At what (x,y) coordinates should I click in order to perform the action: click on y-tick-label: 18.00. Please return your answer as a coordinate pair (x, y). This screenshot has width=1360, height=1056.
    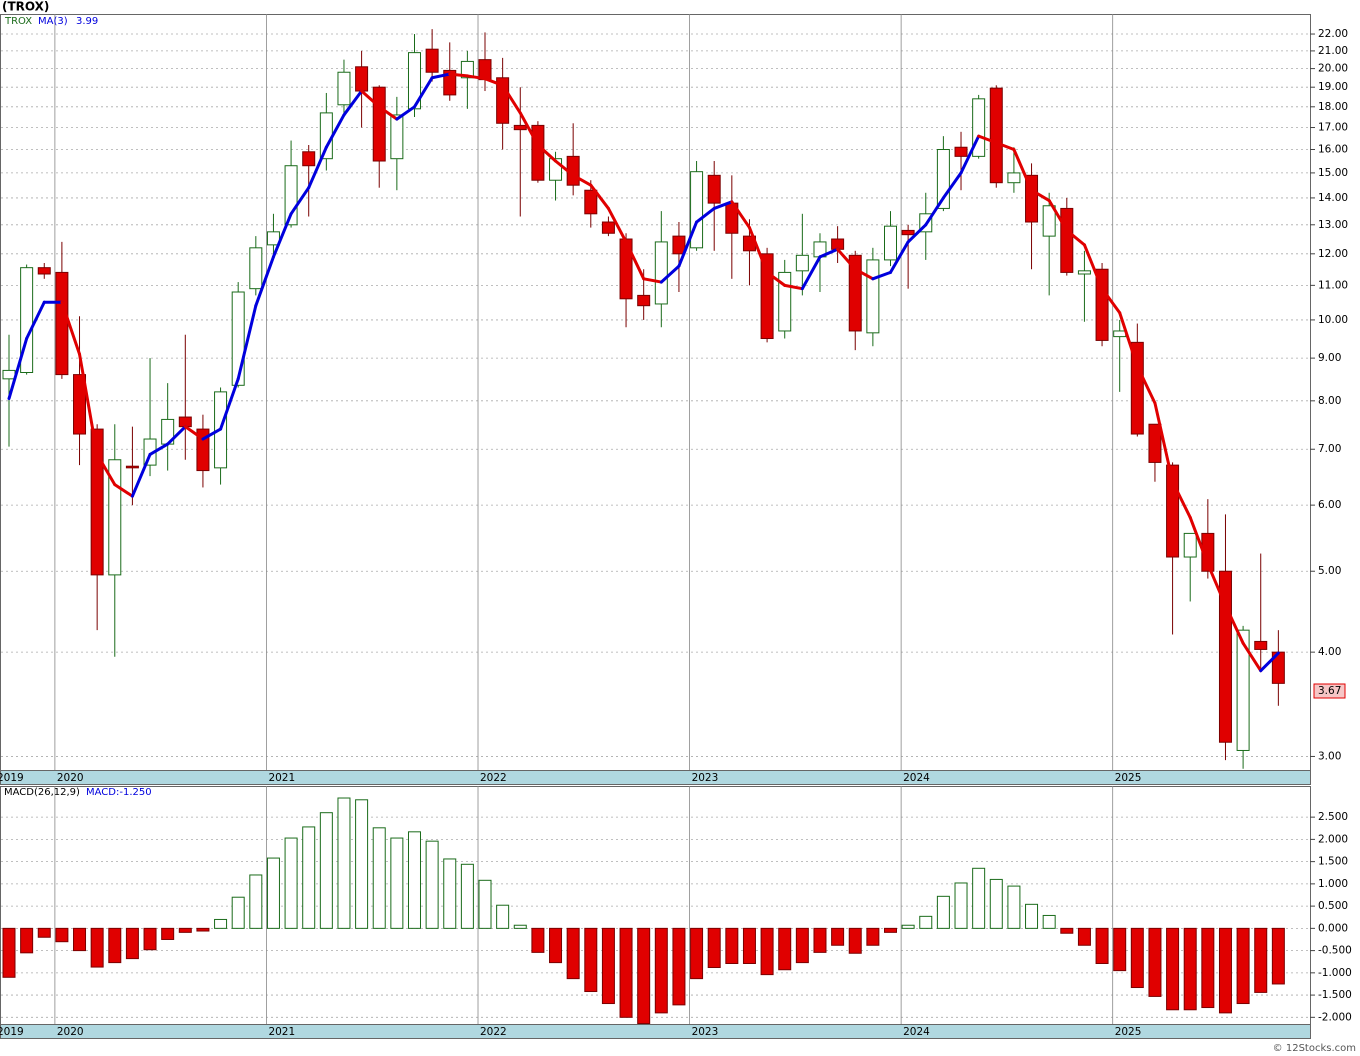
    Looking at the image, I should click on (1333, 107).